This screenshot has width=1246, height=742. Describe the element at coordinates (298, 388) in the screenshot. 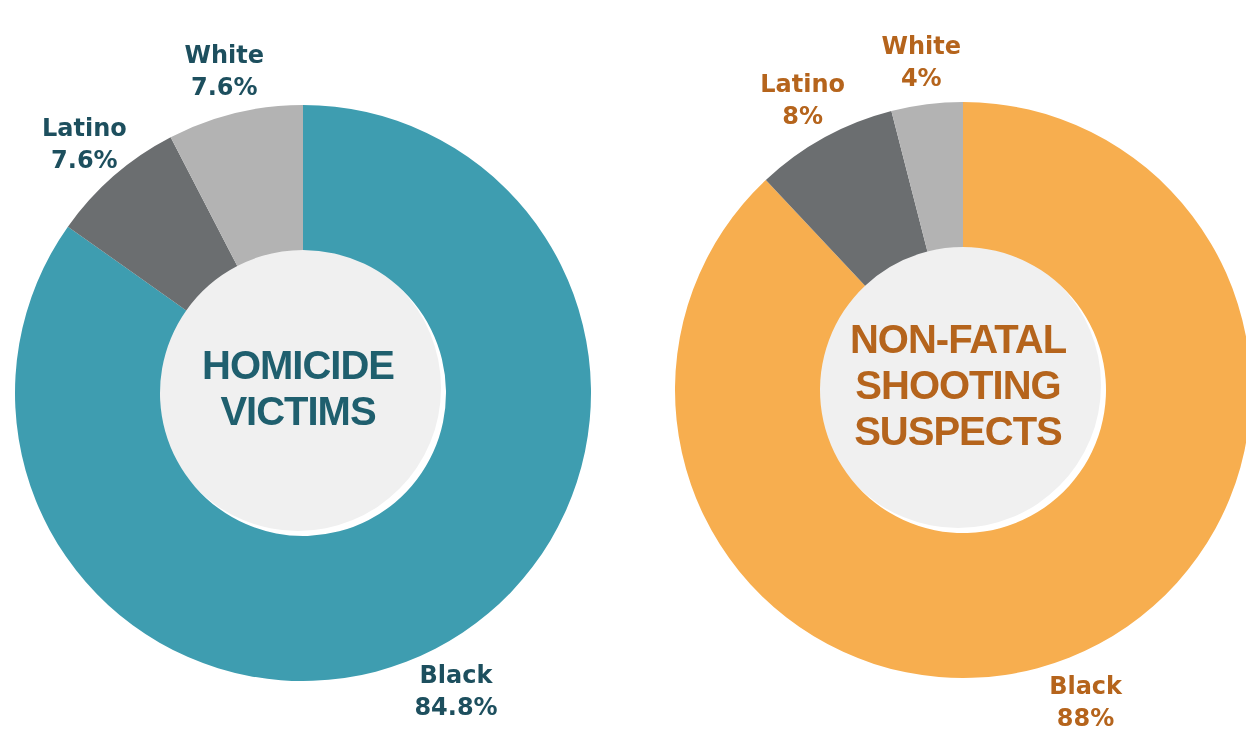

I see `text: HOMICIDE VICTIMS` at that location.